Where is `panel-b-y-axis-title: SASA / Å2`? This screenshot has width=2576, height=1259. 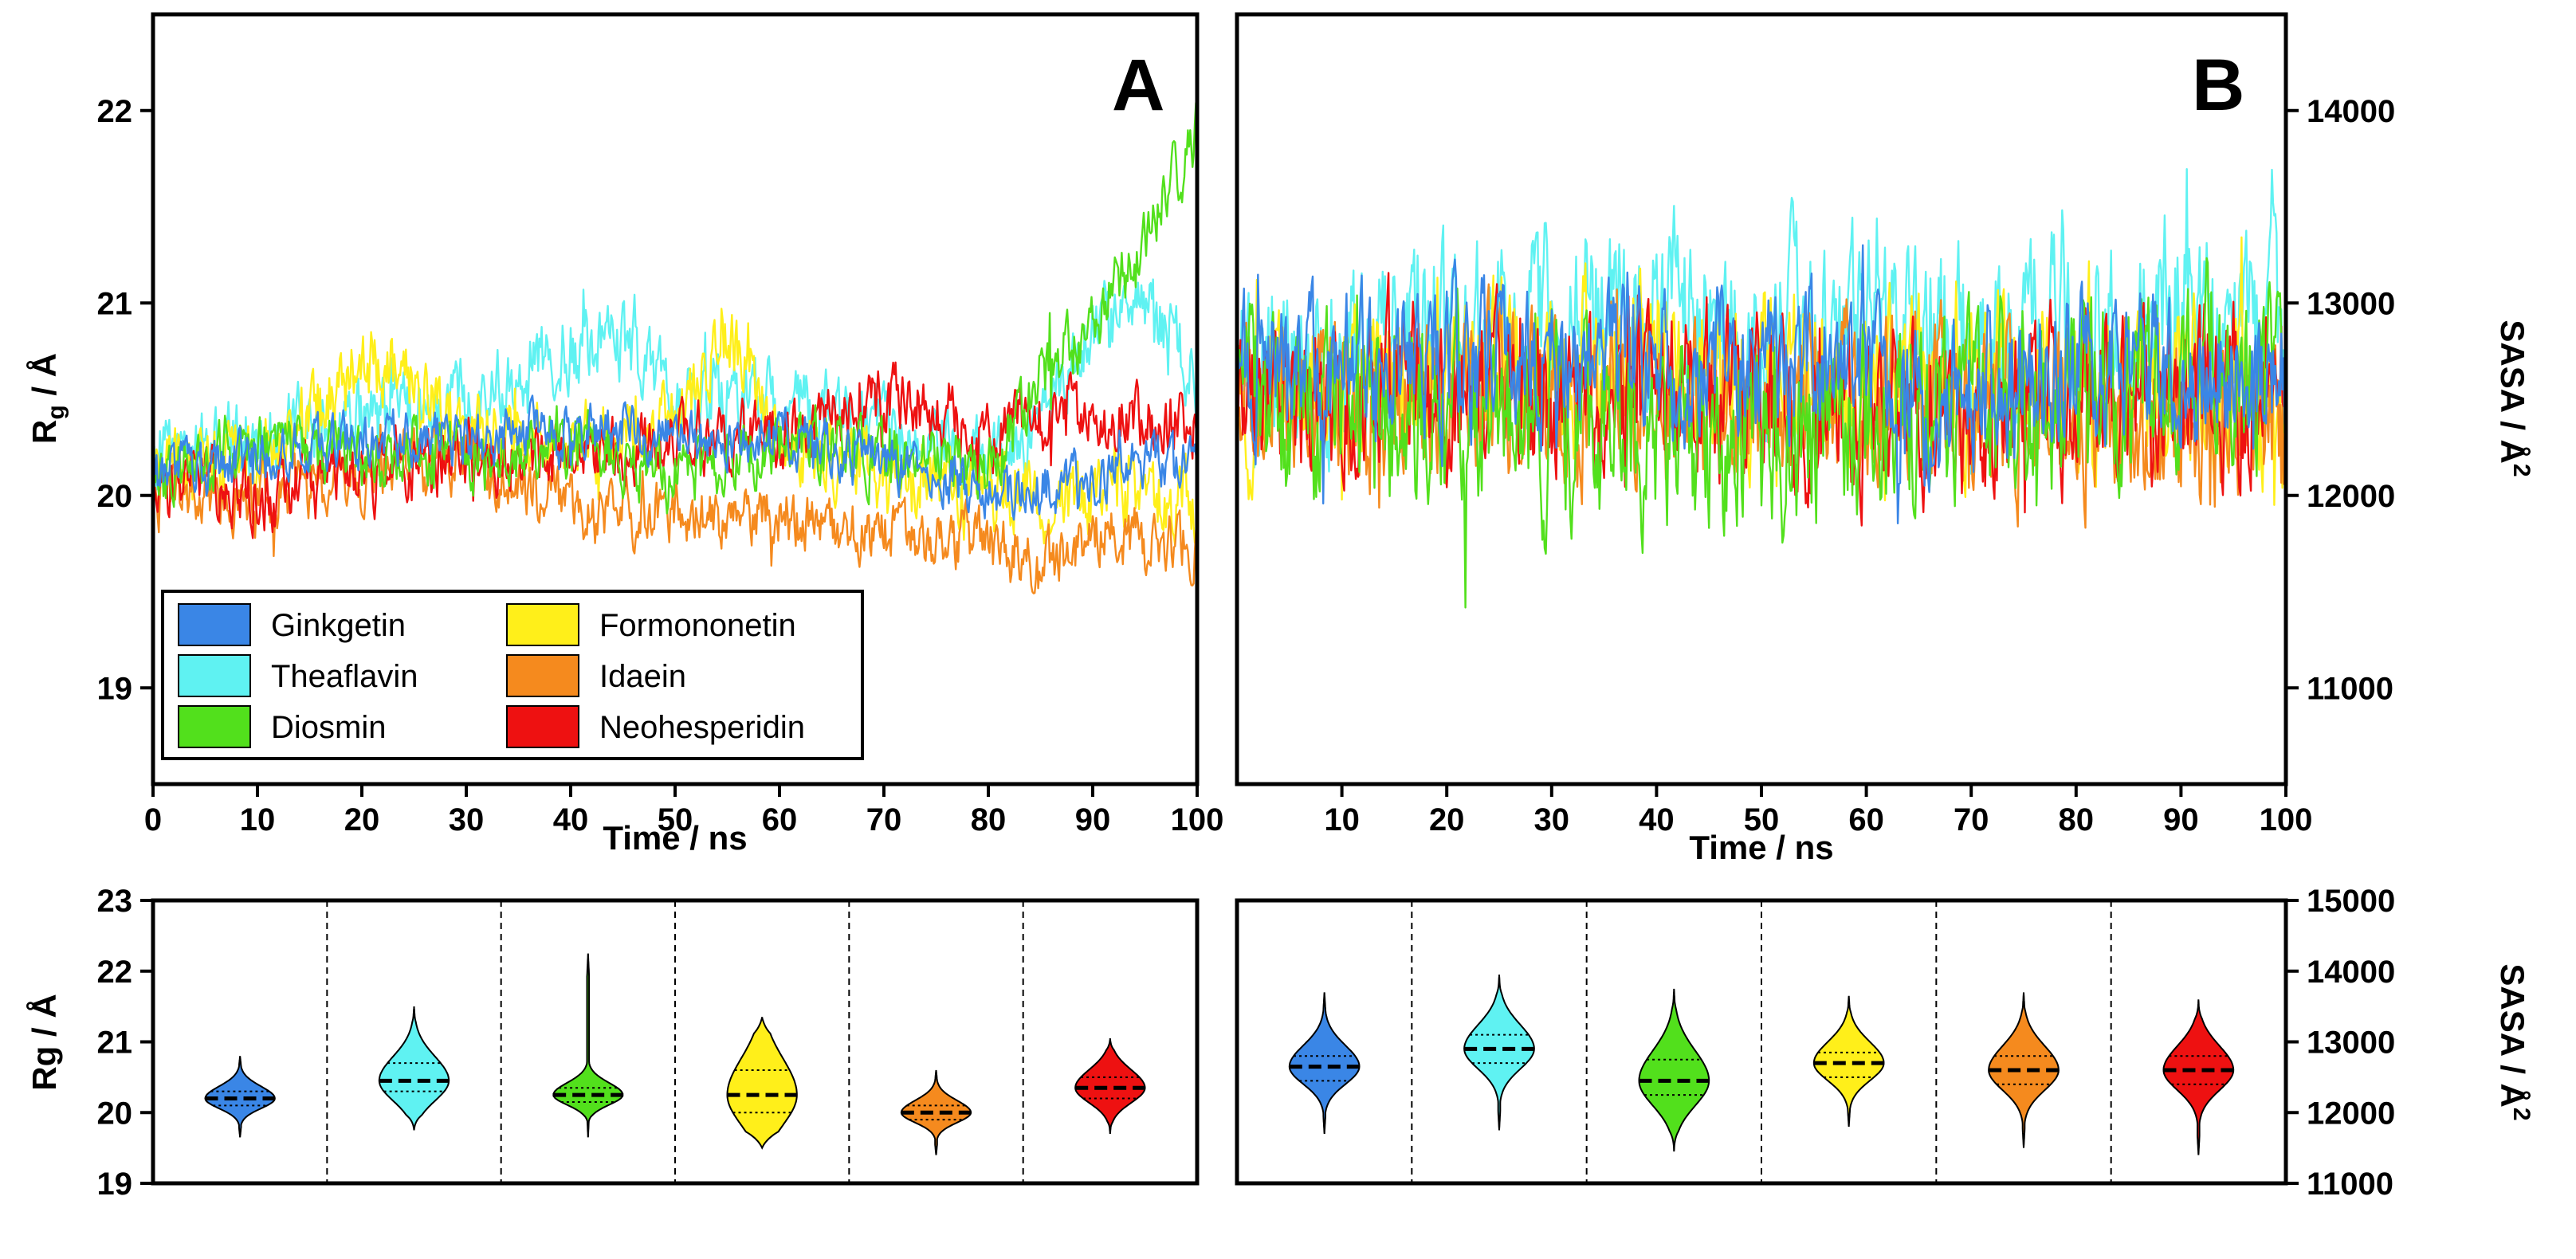 panel-b-y-axis-title: SASA / Å2 is located at coordinates (2514, 399).